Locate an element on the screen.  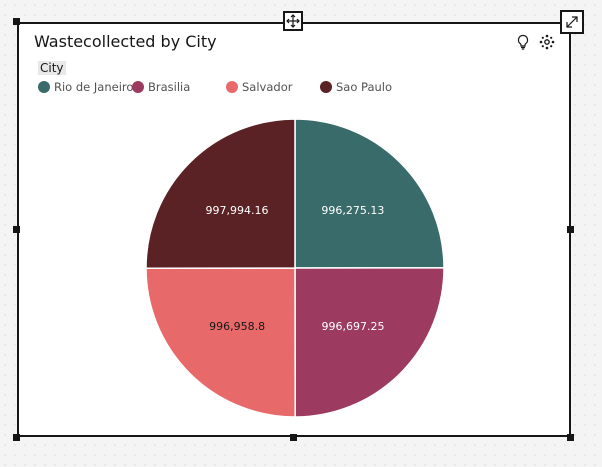
resize-handle-left is located at coordinates (16, 229).